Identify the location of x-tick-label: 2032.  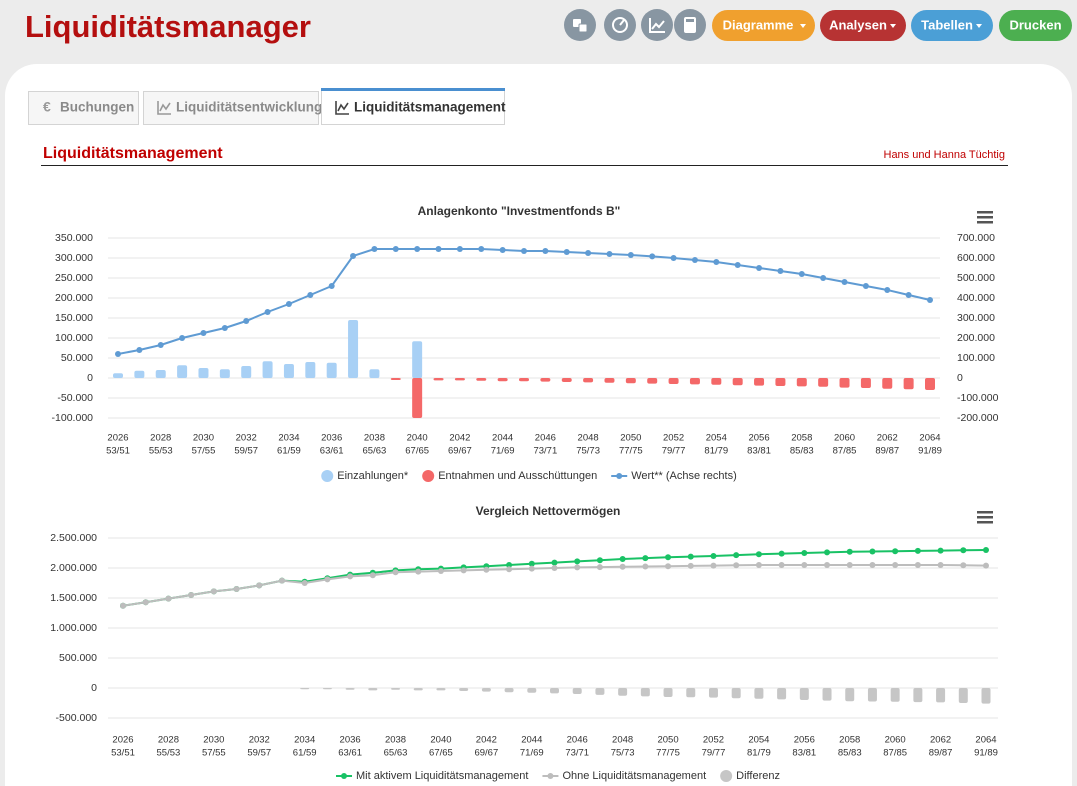
(246, 438).